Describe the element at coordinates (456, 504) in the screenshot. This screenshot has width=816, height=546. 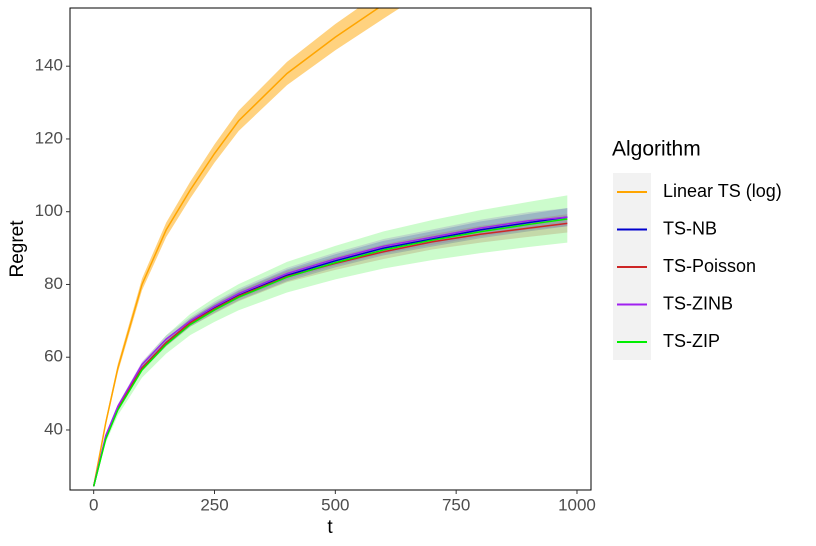
I see `x-tick-label: 750` at that location.